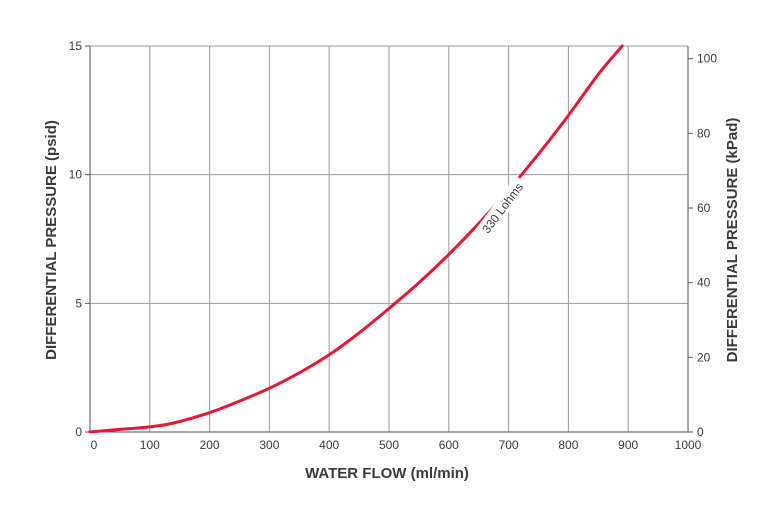 Image resolution: width=780 pixels, height=520 pixels. What do you see at coordinates (210, 445) in the screenshot?
I see `x-tick-label: 200` at bounding box center [210, 445].